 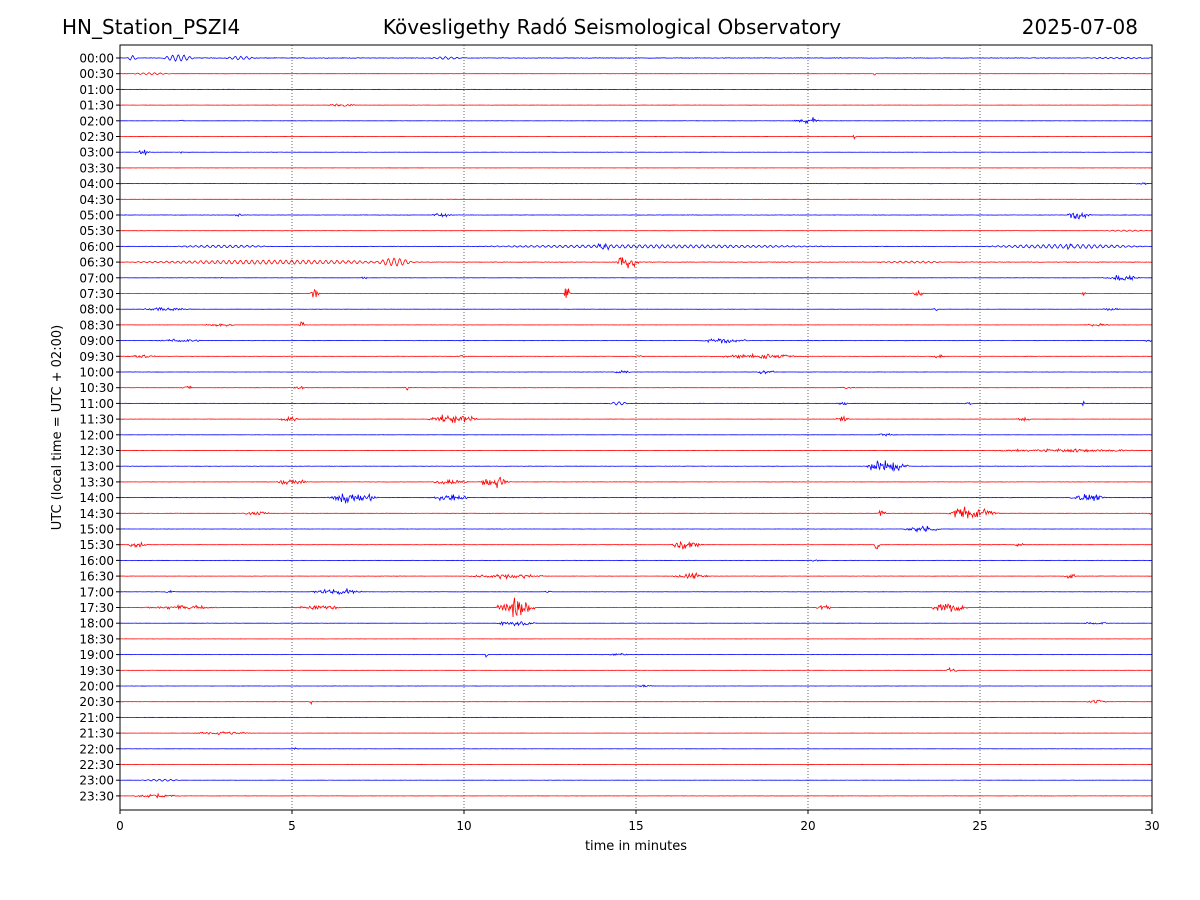 What do you see at coordinates (96, 639) in the screenshot?
I see `y-tick-label: 18:30` at bounding box center [96, 639].